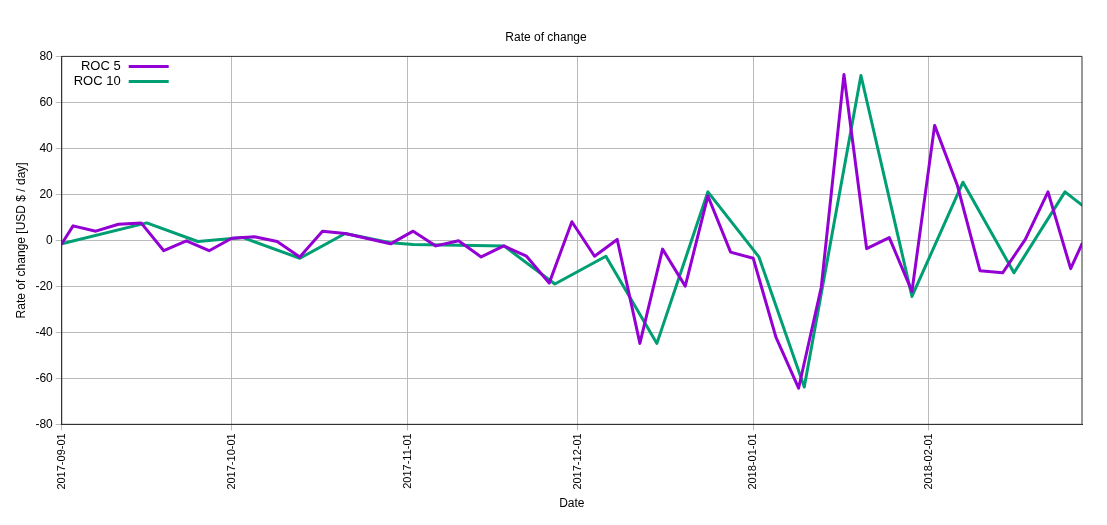  What do you see at coordinates (20, 240) in the screenshot?
I see `y-axis-title: Rate of change [USD $ / day]` at bounding box center [20, 240].